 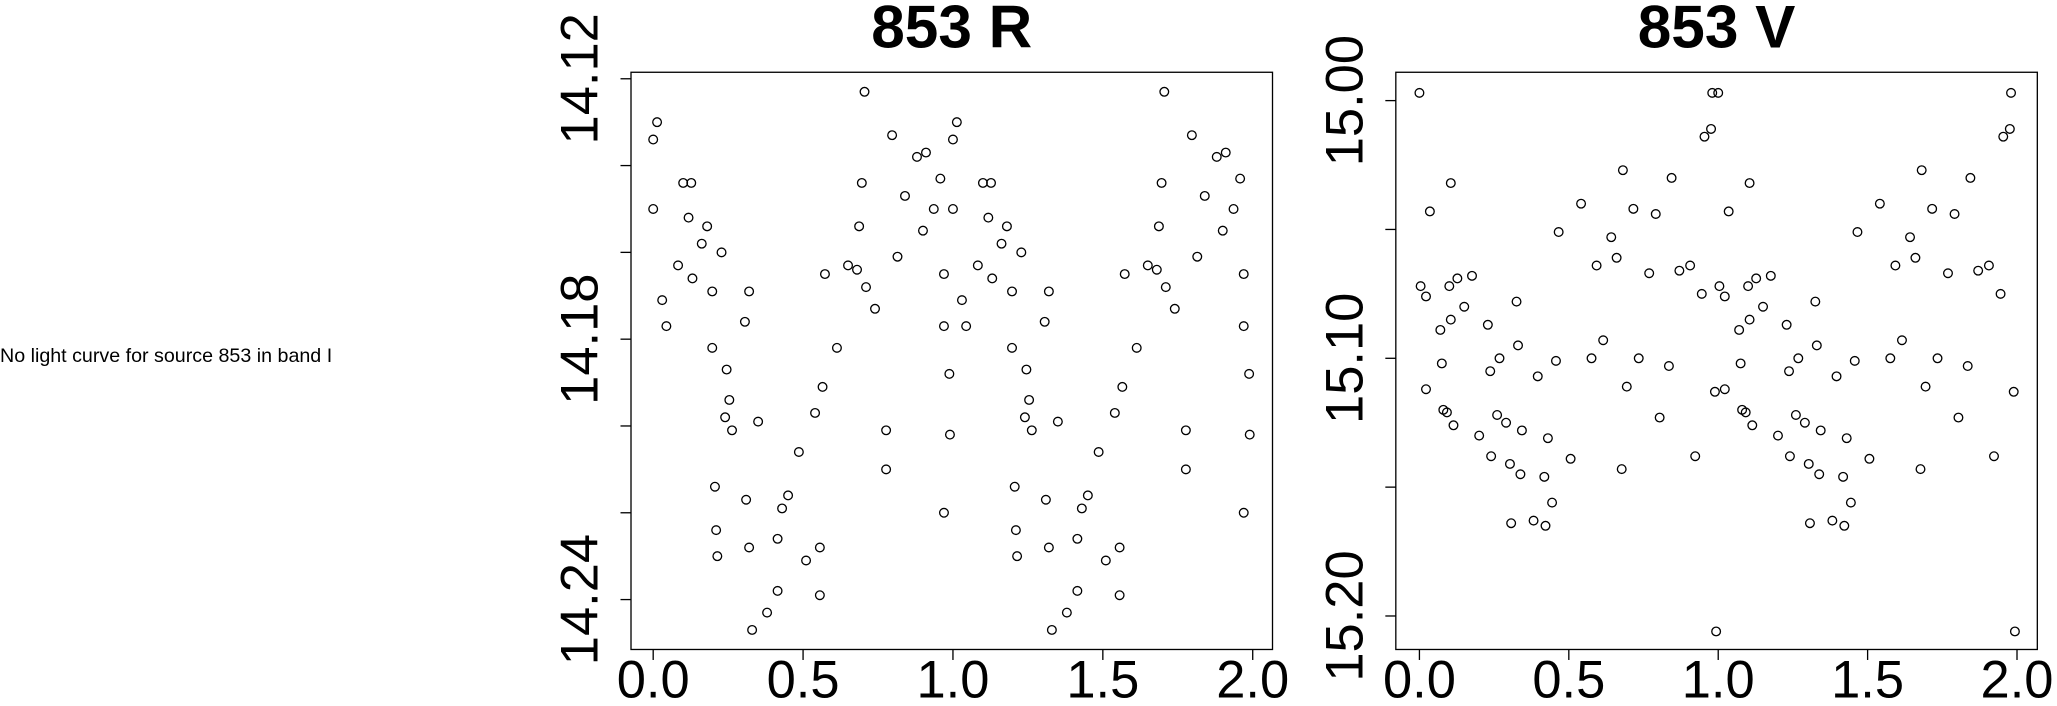 What do you see at coordinates (166, 356) in the screenshot?
I see `no-data-message: No light curve for source 853 in band I` at bounding box center [166, 356].